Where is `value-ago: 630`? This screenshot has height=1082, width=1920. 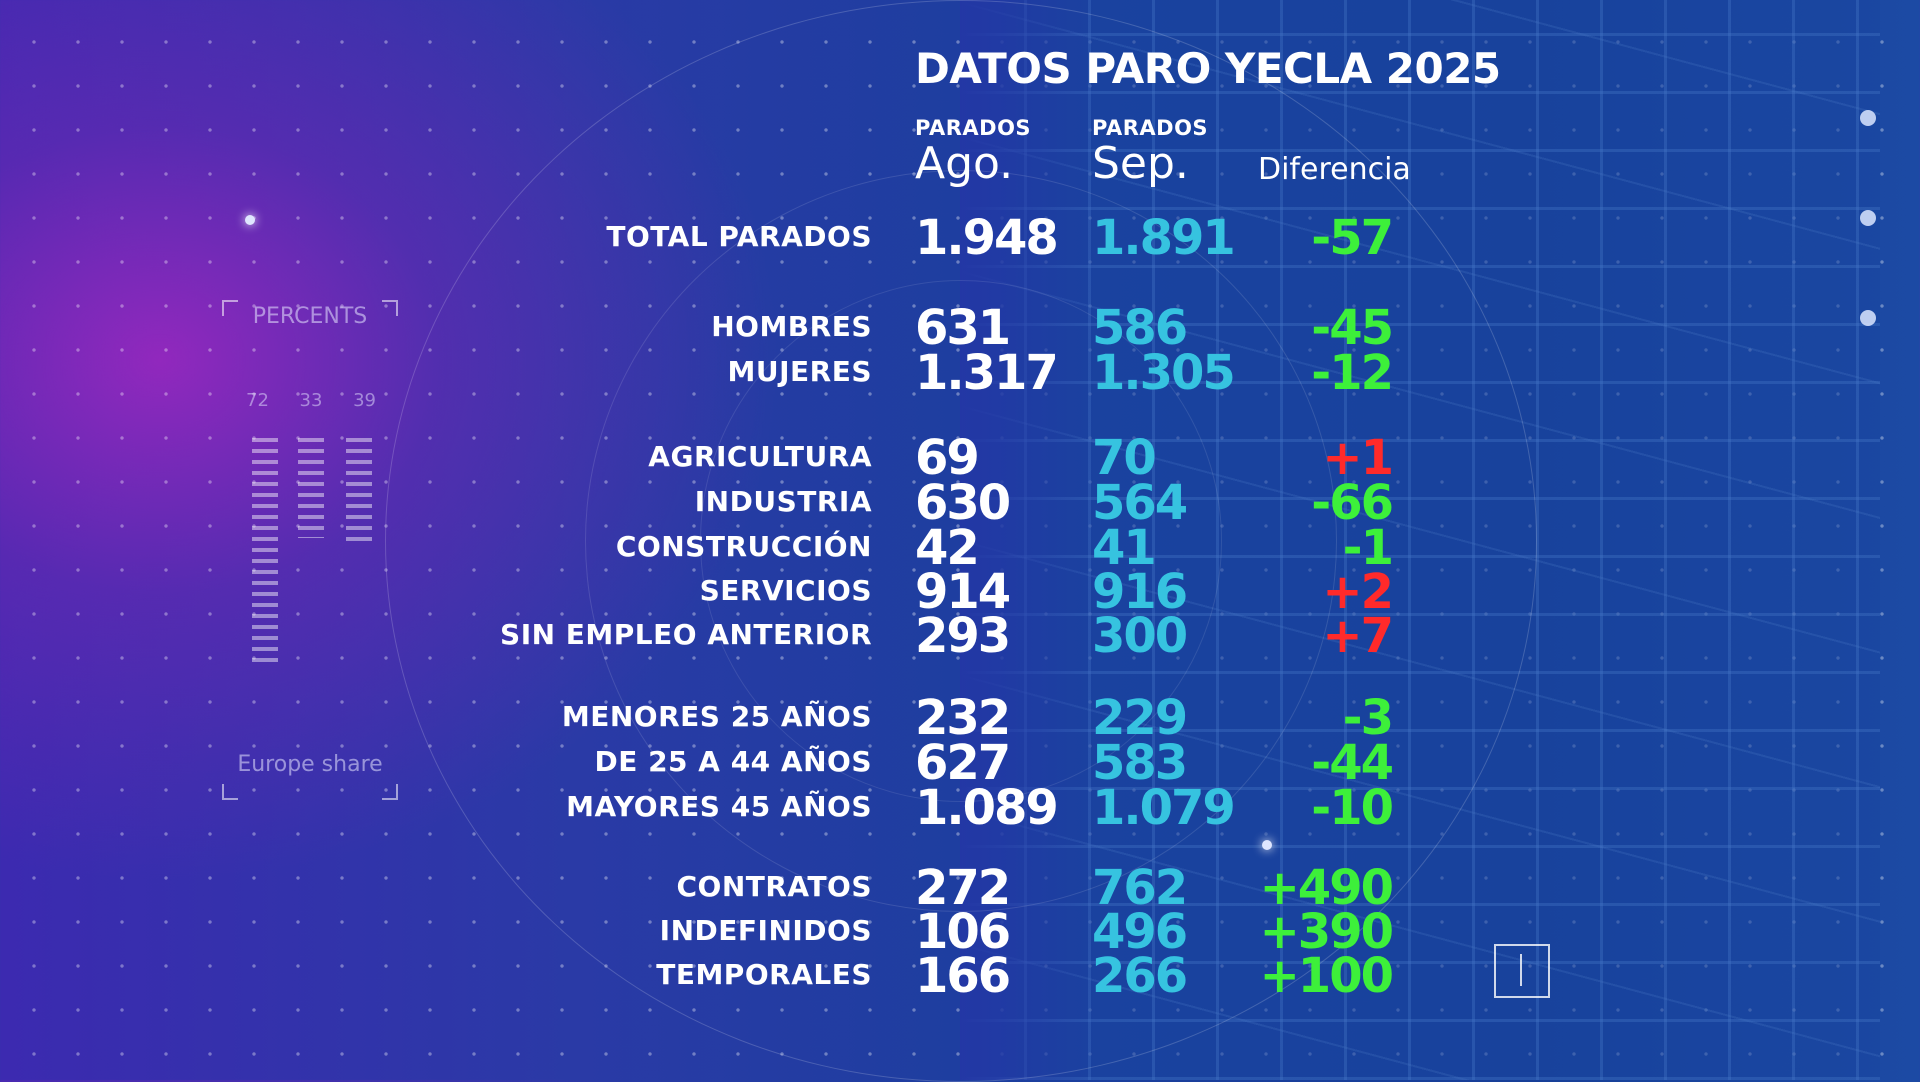
value-ago: 630 is located at coordinates (963, 503).